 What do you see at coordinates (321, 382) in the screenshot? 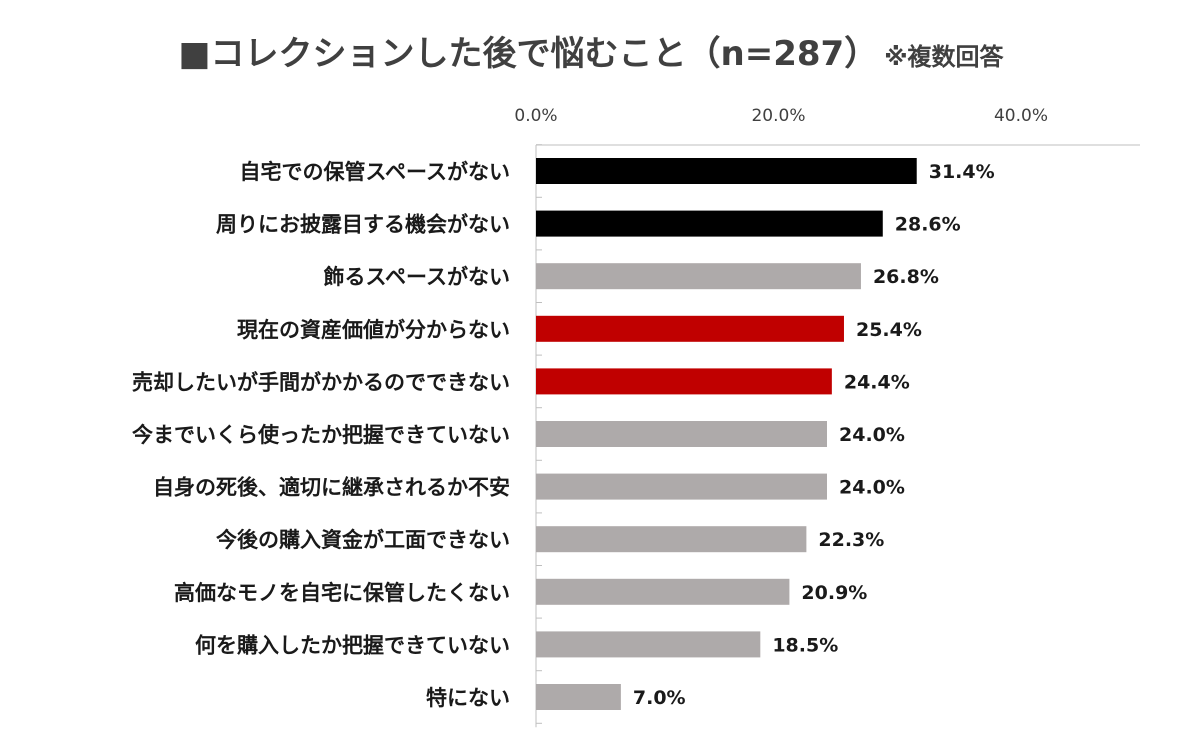
I see `category-label: 売却したいが手間がかかるのでできない` at bounding box center [321, 382].